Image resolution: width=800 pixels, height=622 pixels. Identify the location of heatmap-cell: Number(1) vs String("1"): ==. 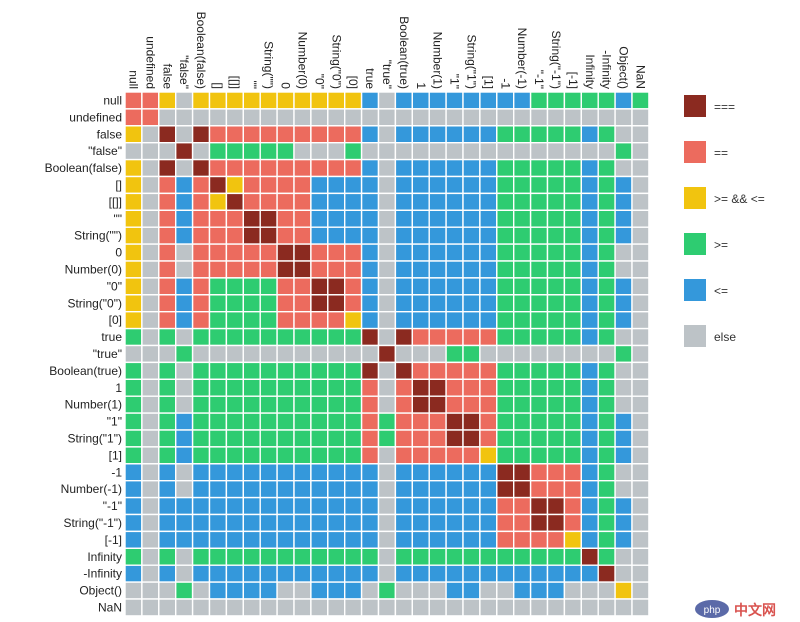
(471, 404).